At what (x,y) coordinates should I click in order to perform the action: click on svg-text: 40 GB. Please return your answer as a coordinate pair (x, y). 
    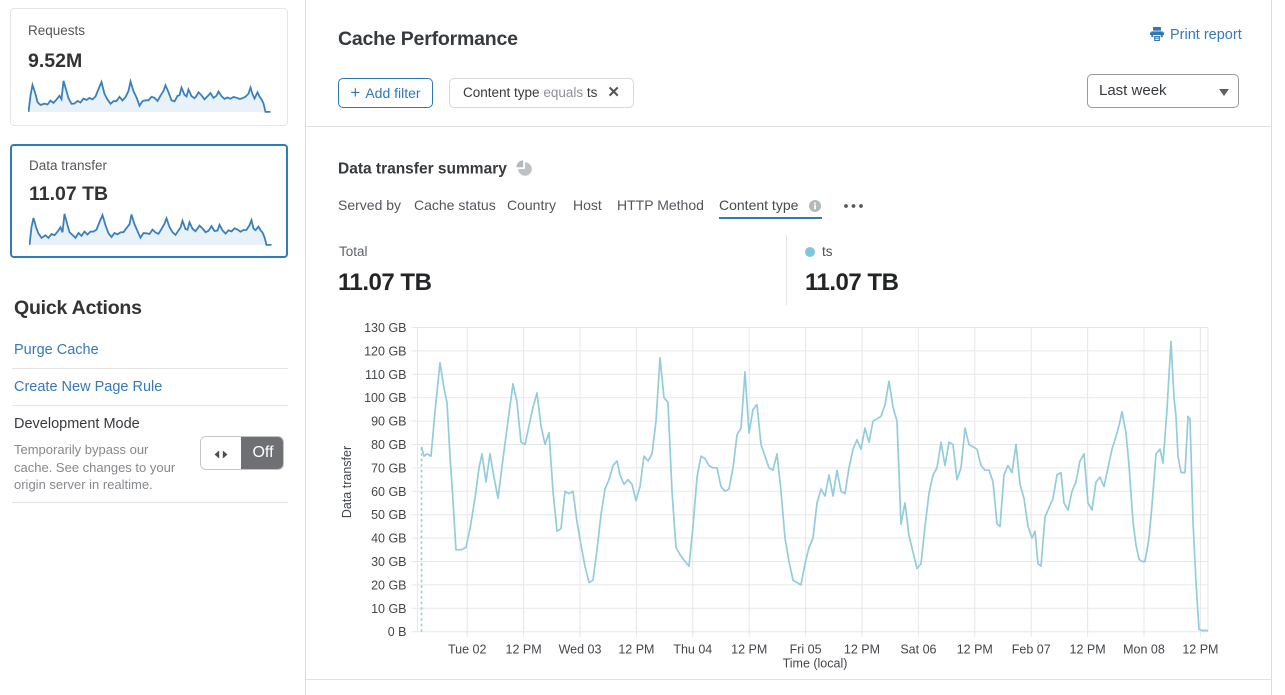
    Looking at the image, I should click on (388, 539).